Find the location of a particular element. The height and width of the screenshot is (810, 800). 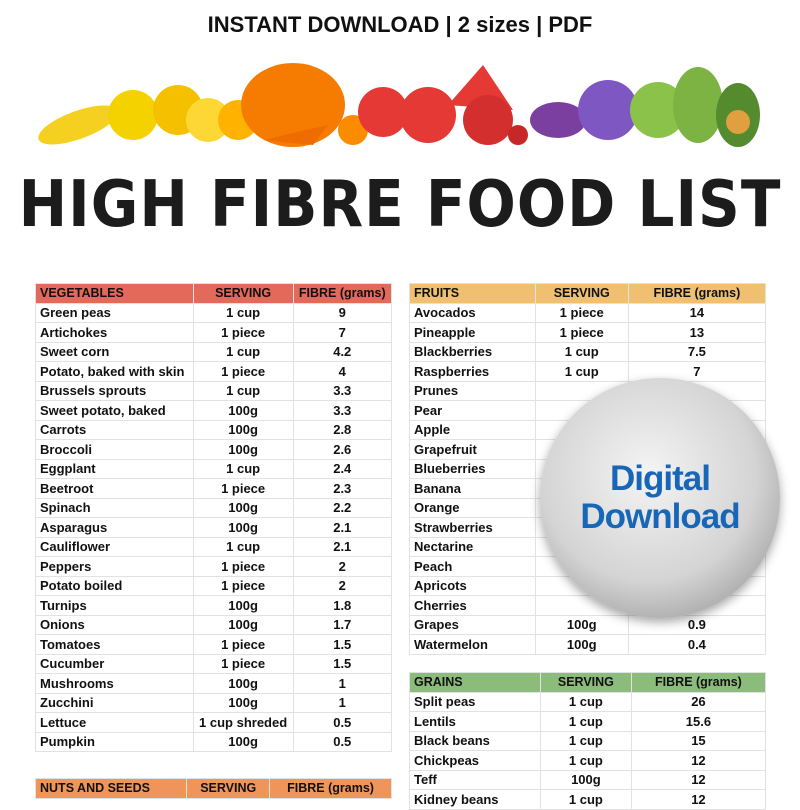

food-name: Black beans is located at coordinates (475, 740).